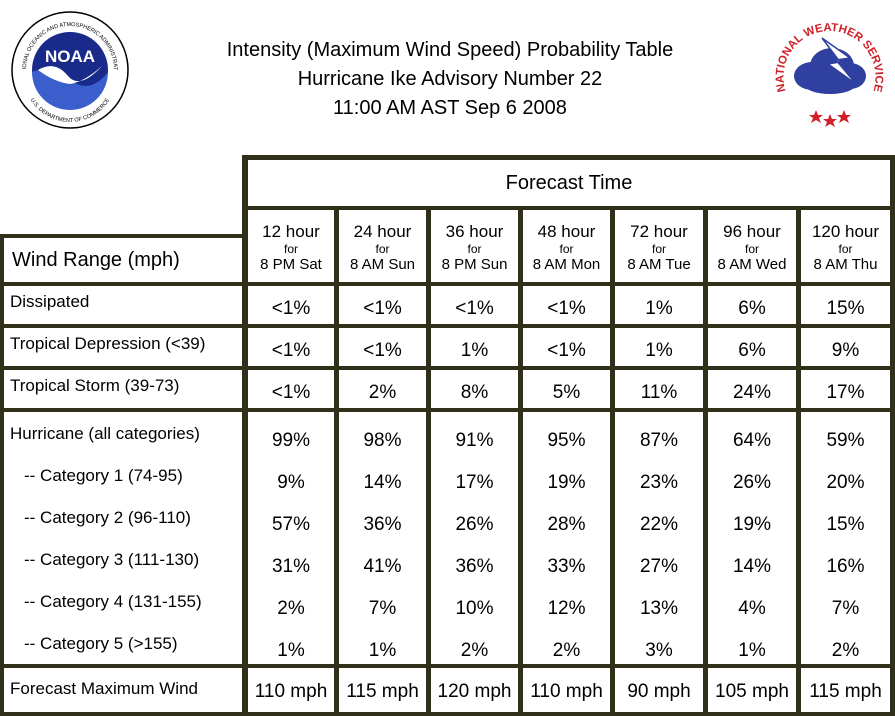  Describe the element at coordinates (659, 650) in the screenshot. I see `probability-value: 3%` at that location.